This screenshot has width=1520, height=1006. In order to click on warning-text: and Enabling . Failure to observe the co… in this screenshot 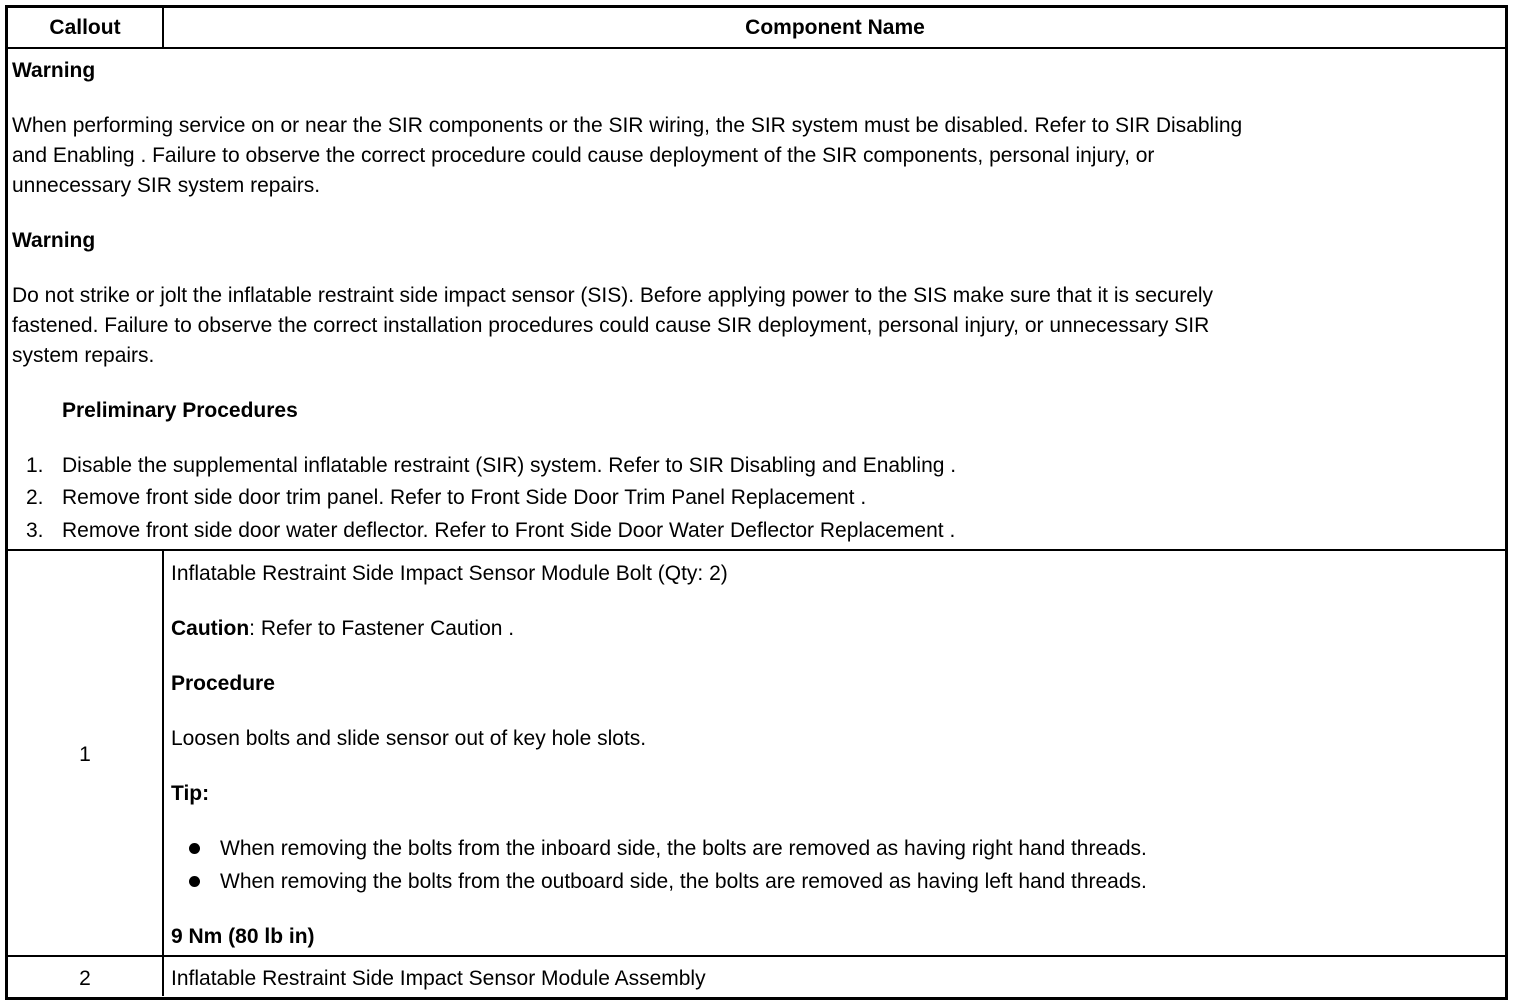, I will do `click(583, 155)`.